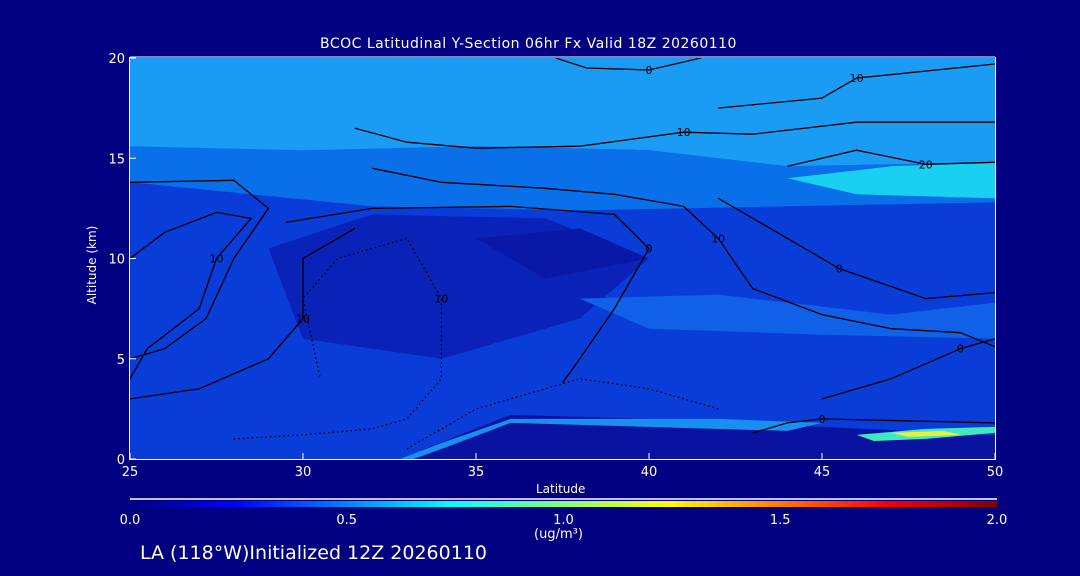  I want to click on colorbar, so click(563, 504).